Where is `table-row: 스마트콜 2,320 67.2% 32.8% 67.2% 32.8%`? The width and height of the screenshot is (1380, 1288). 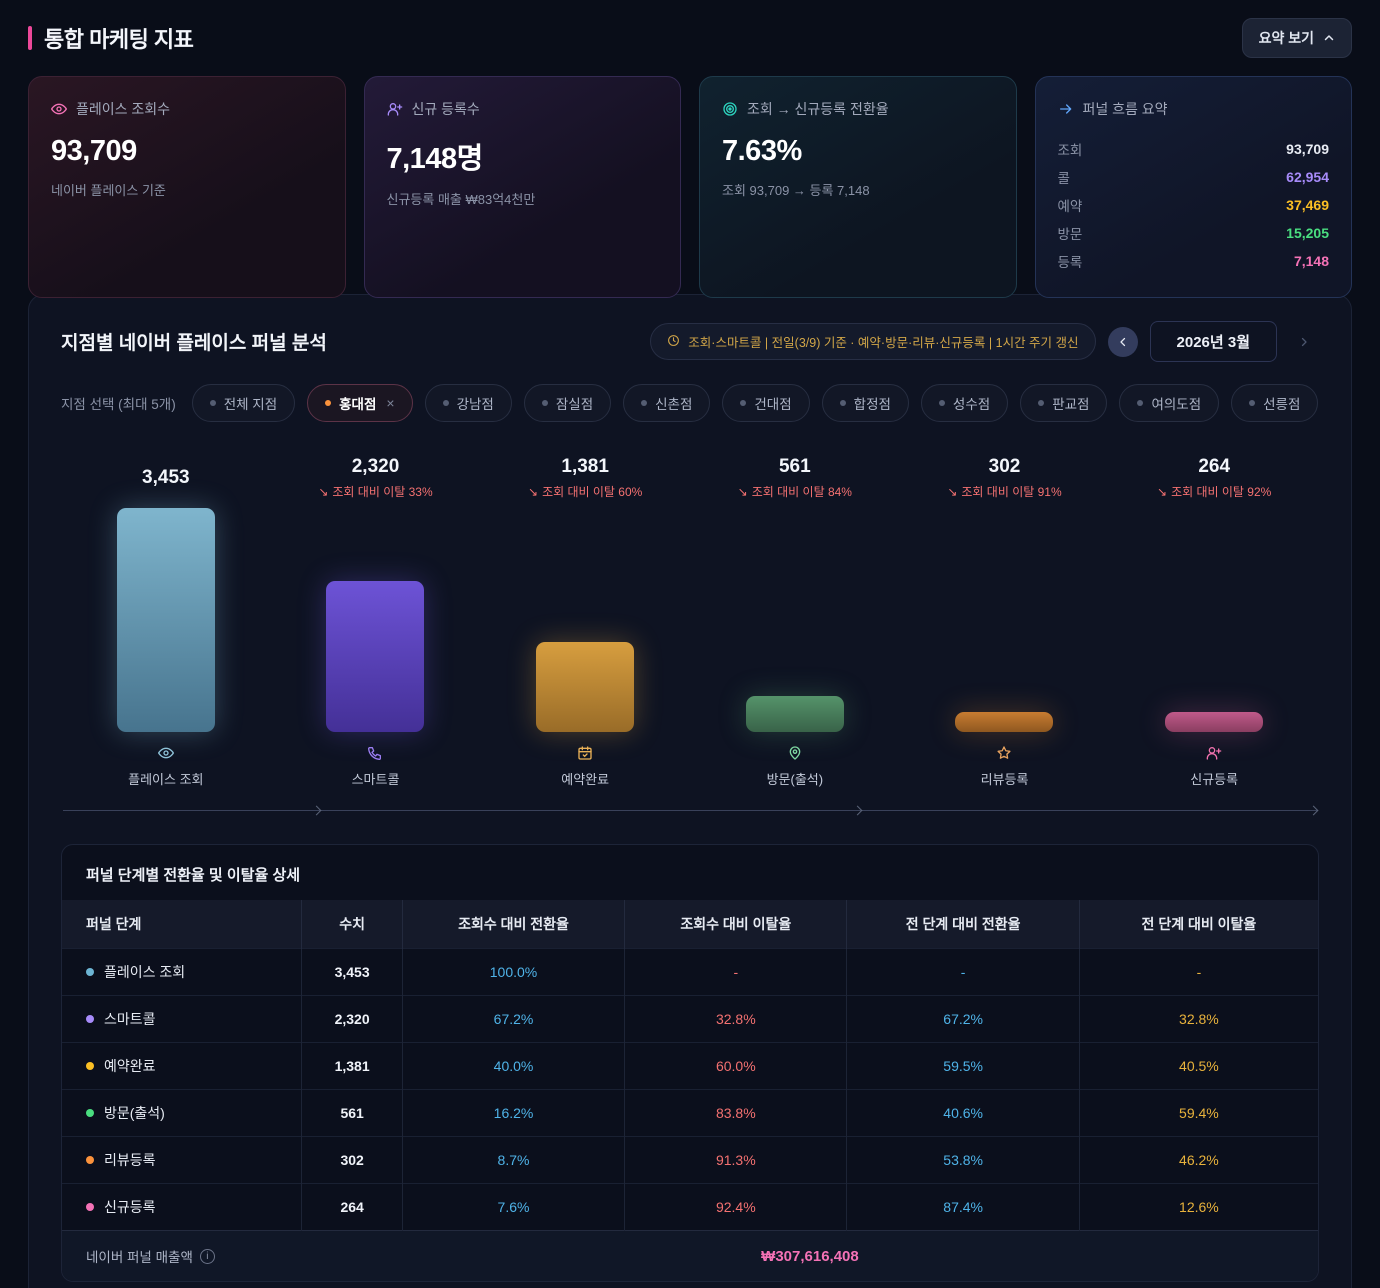 table-row: 스마트콜 2,320 67.2% 32.8% 67.2% 32.8% is located at coordinates (690, 1019).